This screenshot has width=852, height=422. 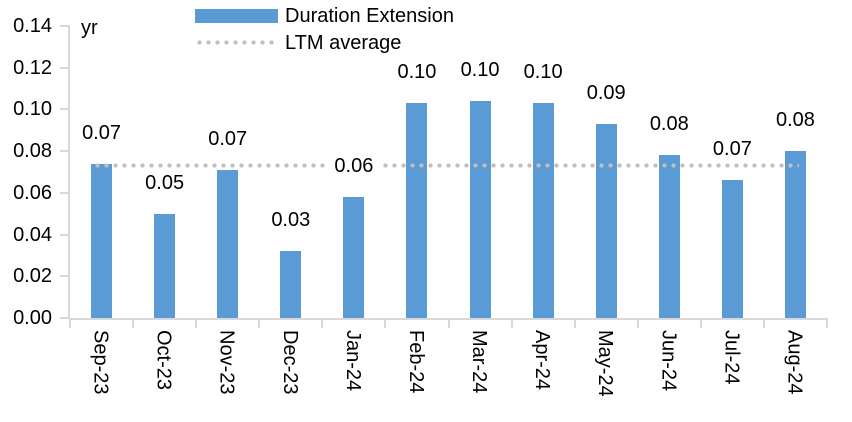 I want to click on legend: Duration Extension LTM average, so click(x=324, y=29).